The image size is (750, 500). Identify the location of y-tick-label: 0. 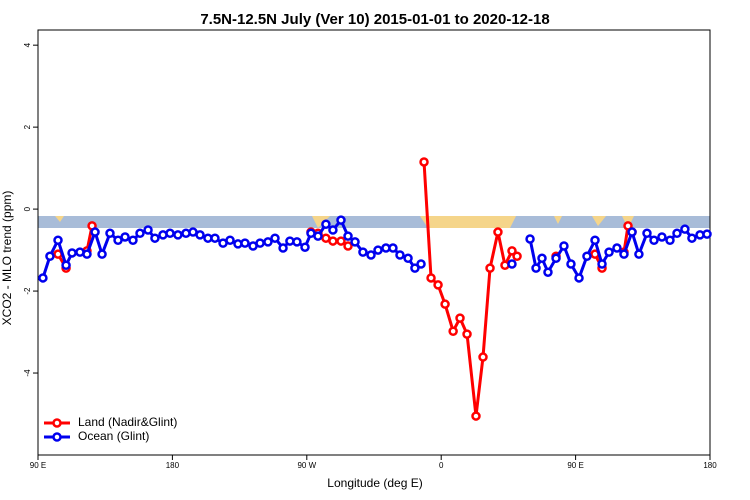
(27, 208).